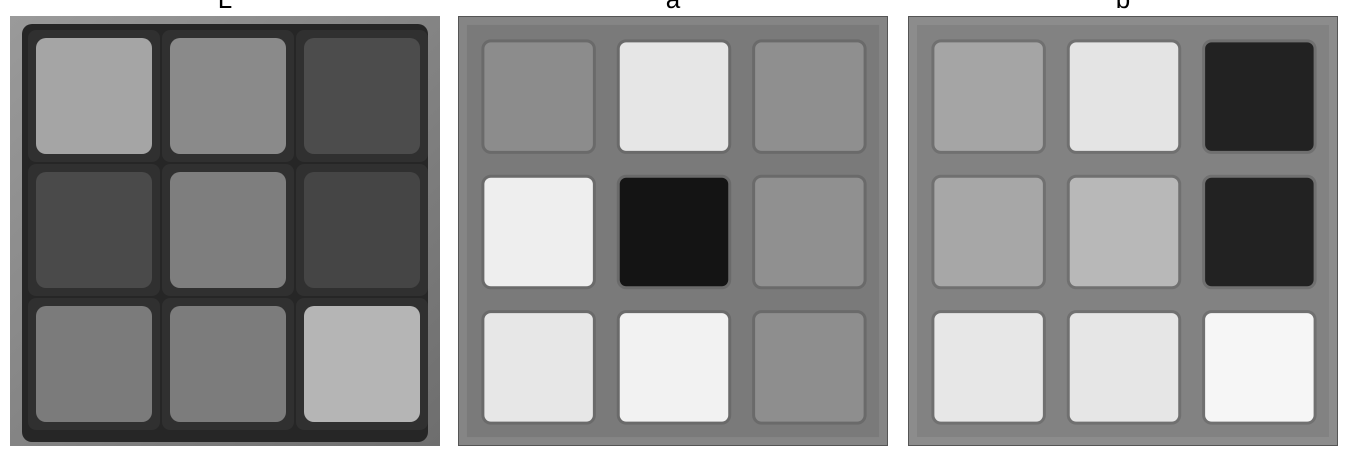 This screenshot has width=1350, height=450. I want to click on panel-label-l: L, so click(225, 6).